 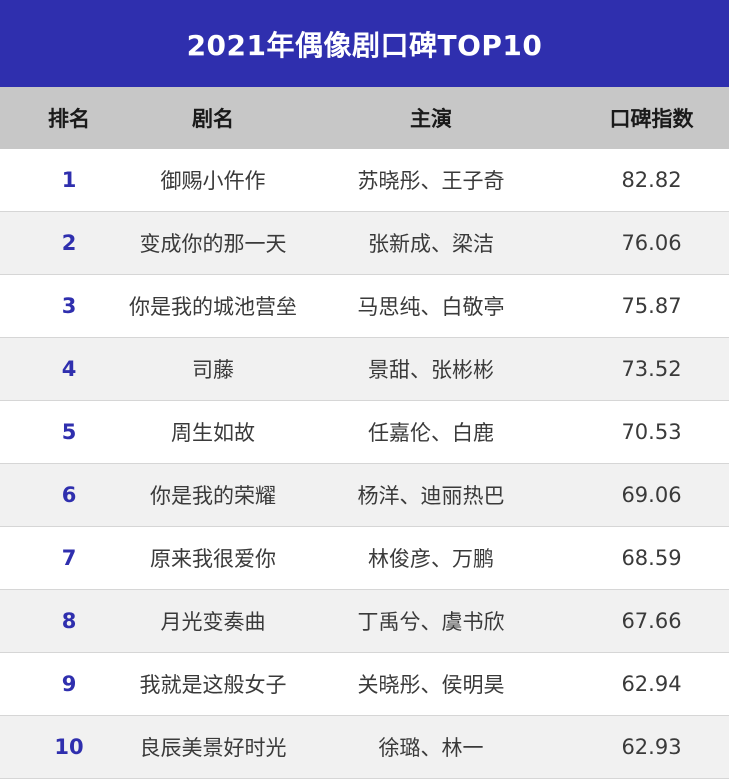 I want to click on score-cell: 62.94, so click(x=651, y=684).